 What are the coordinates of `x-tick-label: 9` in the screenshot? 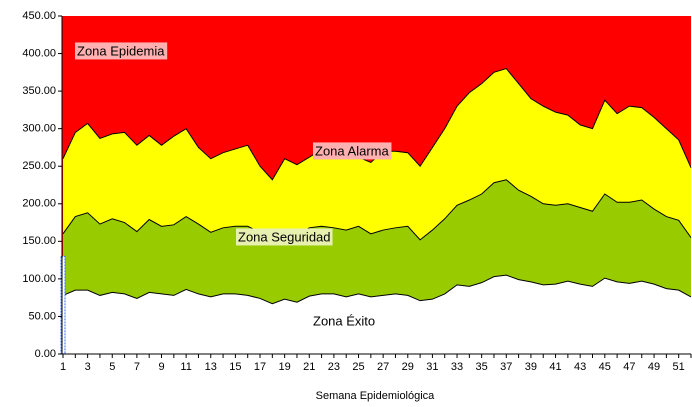 It's located at (161, 367).